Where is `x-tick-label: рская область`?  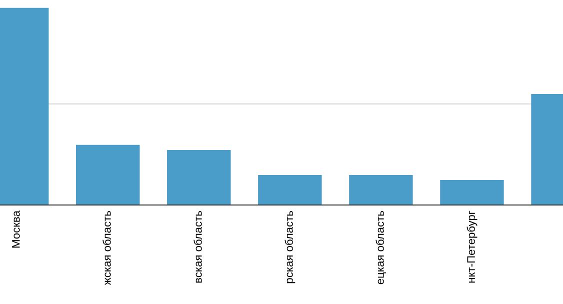 x-tick-label: рская область is located at coordinates (290, 247).